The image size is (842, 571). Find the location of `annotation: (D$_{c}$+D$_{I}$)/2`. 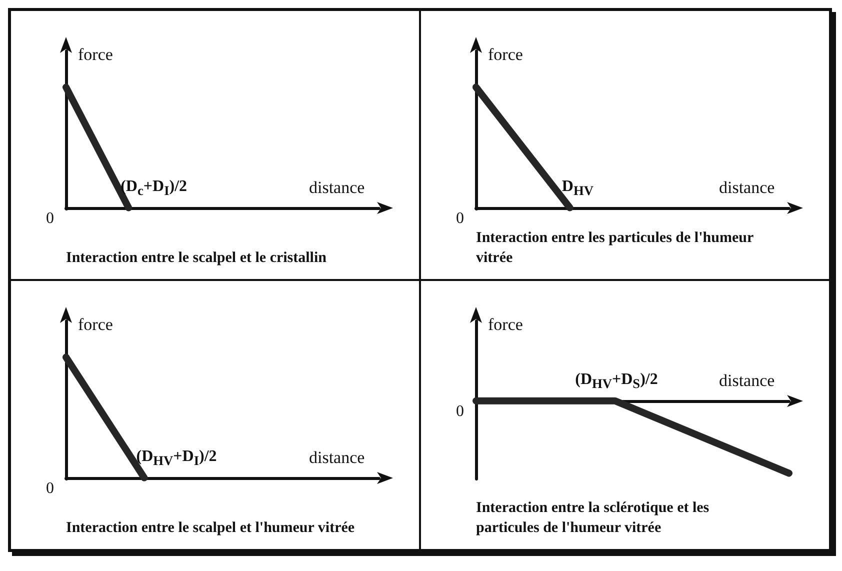

annotation: (D$_{c}$+D$_{I}$)/2 is located at coordinates (154, 188).